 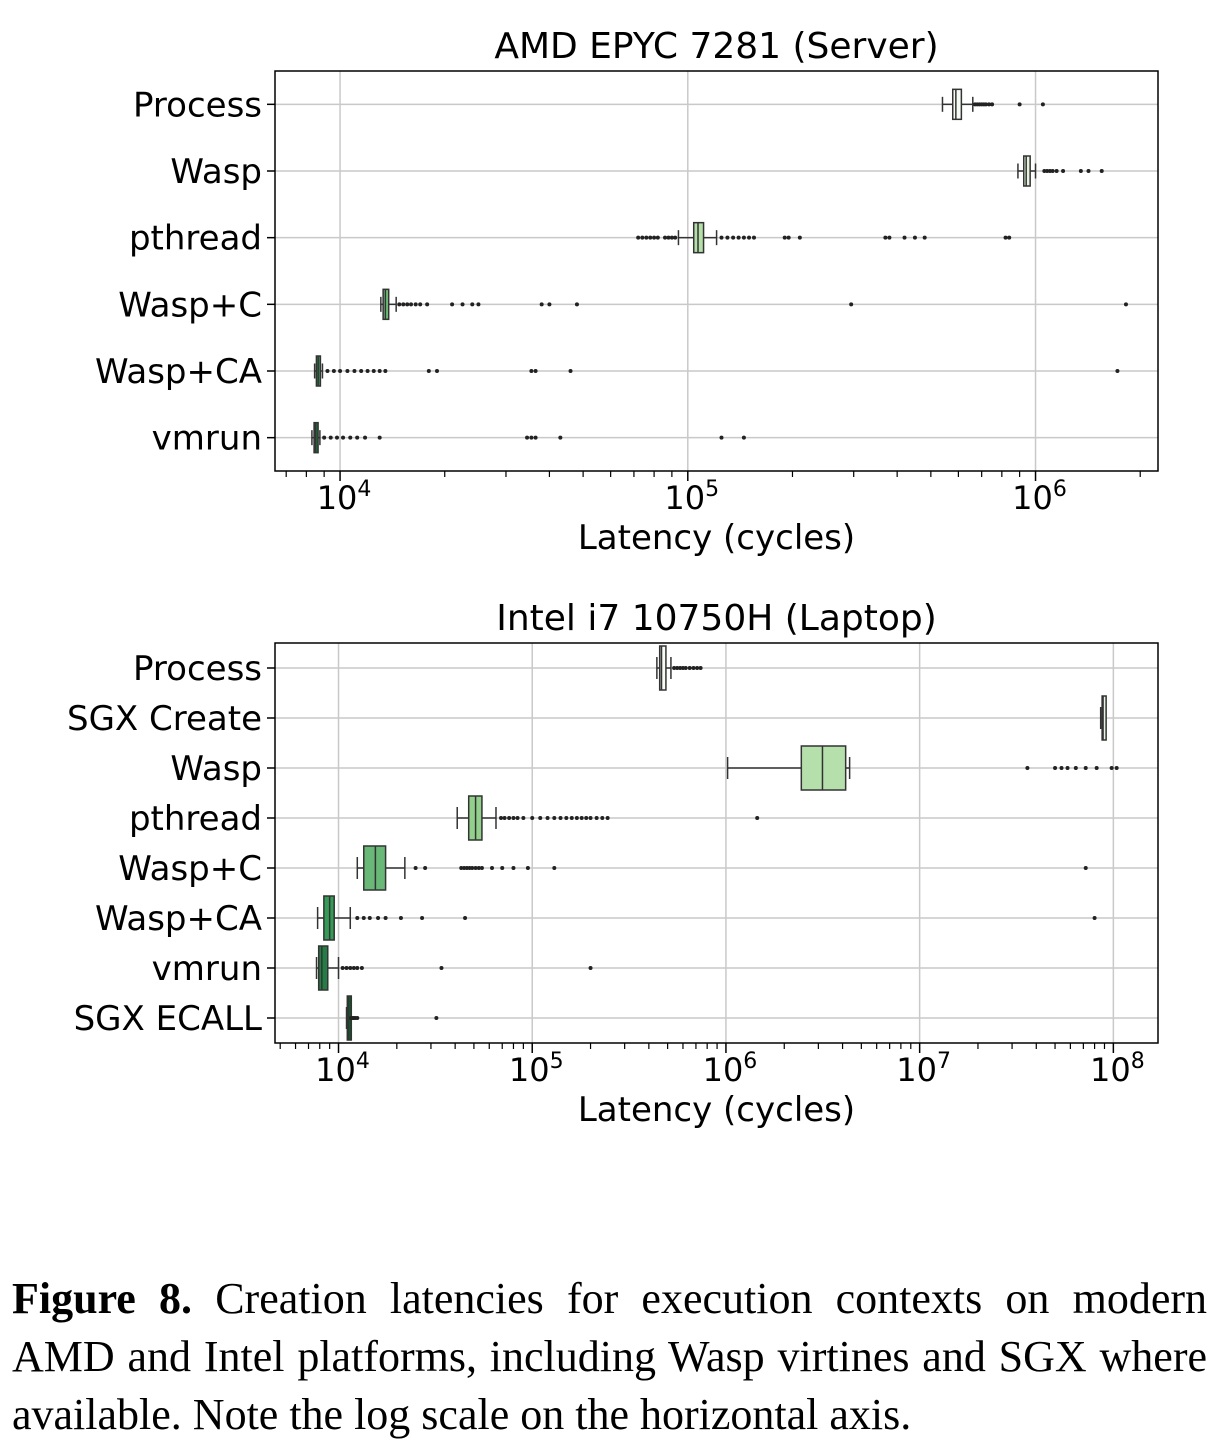 What do you see at coordinates (1027, 171) in the screenshot?
I see `box-iqr` at bounding box center [1027, 171].